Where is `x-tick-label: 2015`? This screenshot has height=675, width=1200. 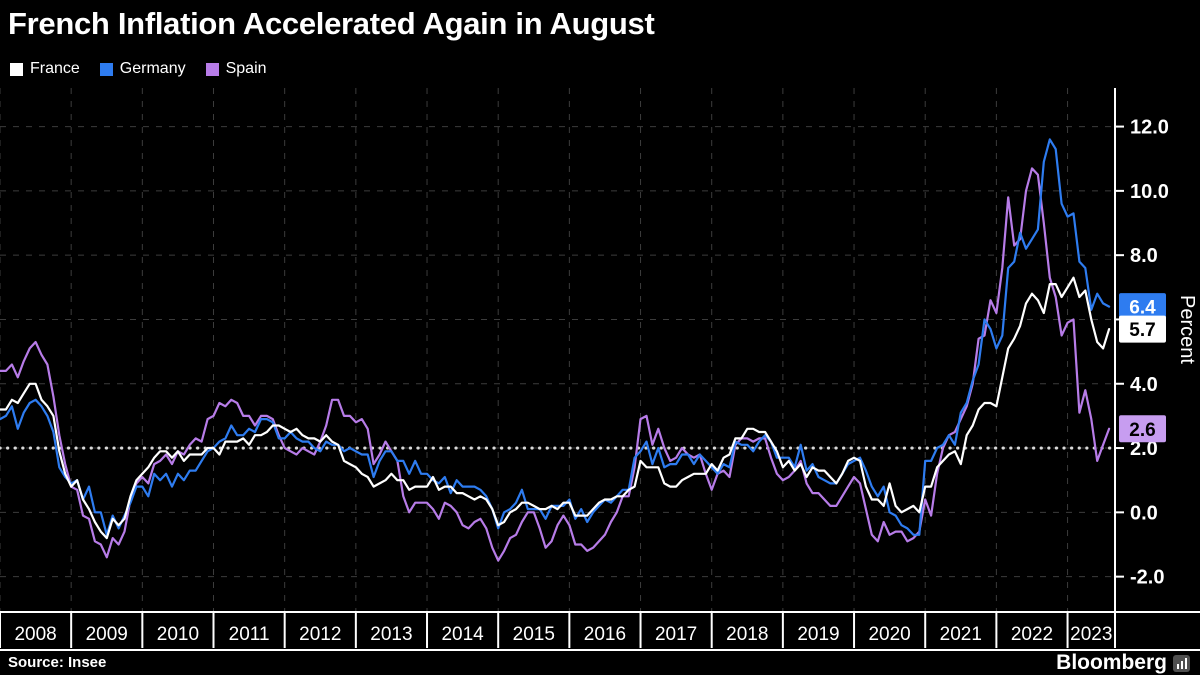
x-tick-label: 2015 is located at coordinates (534, 634).